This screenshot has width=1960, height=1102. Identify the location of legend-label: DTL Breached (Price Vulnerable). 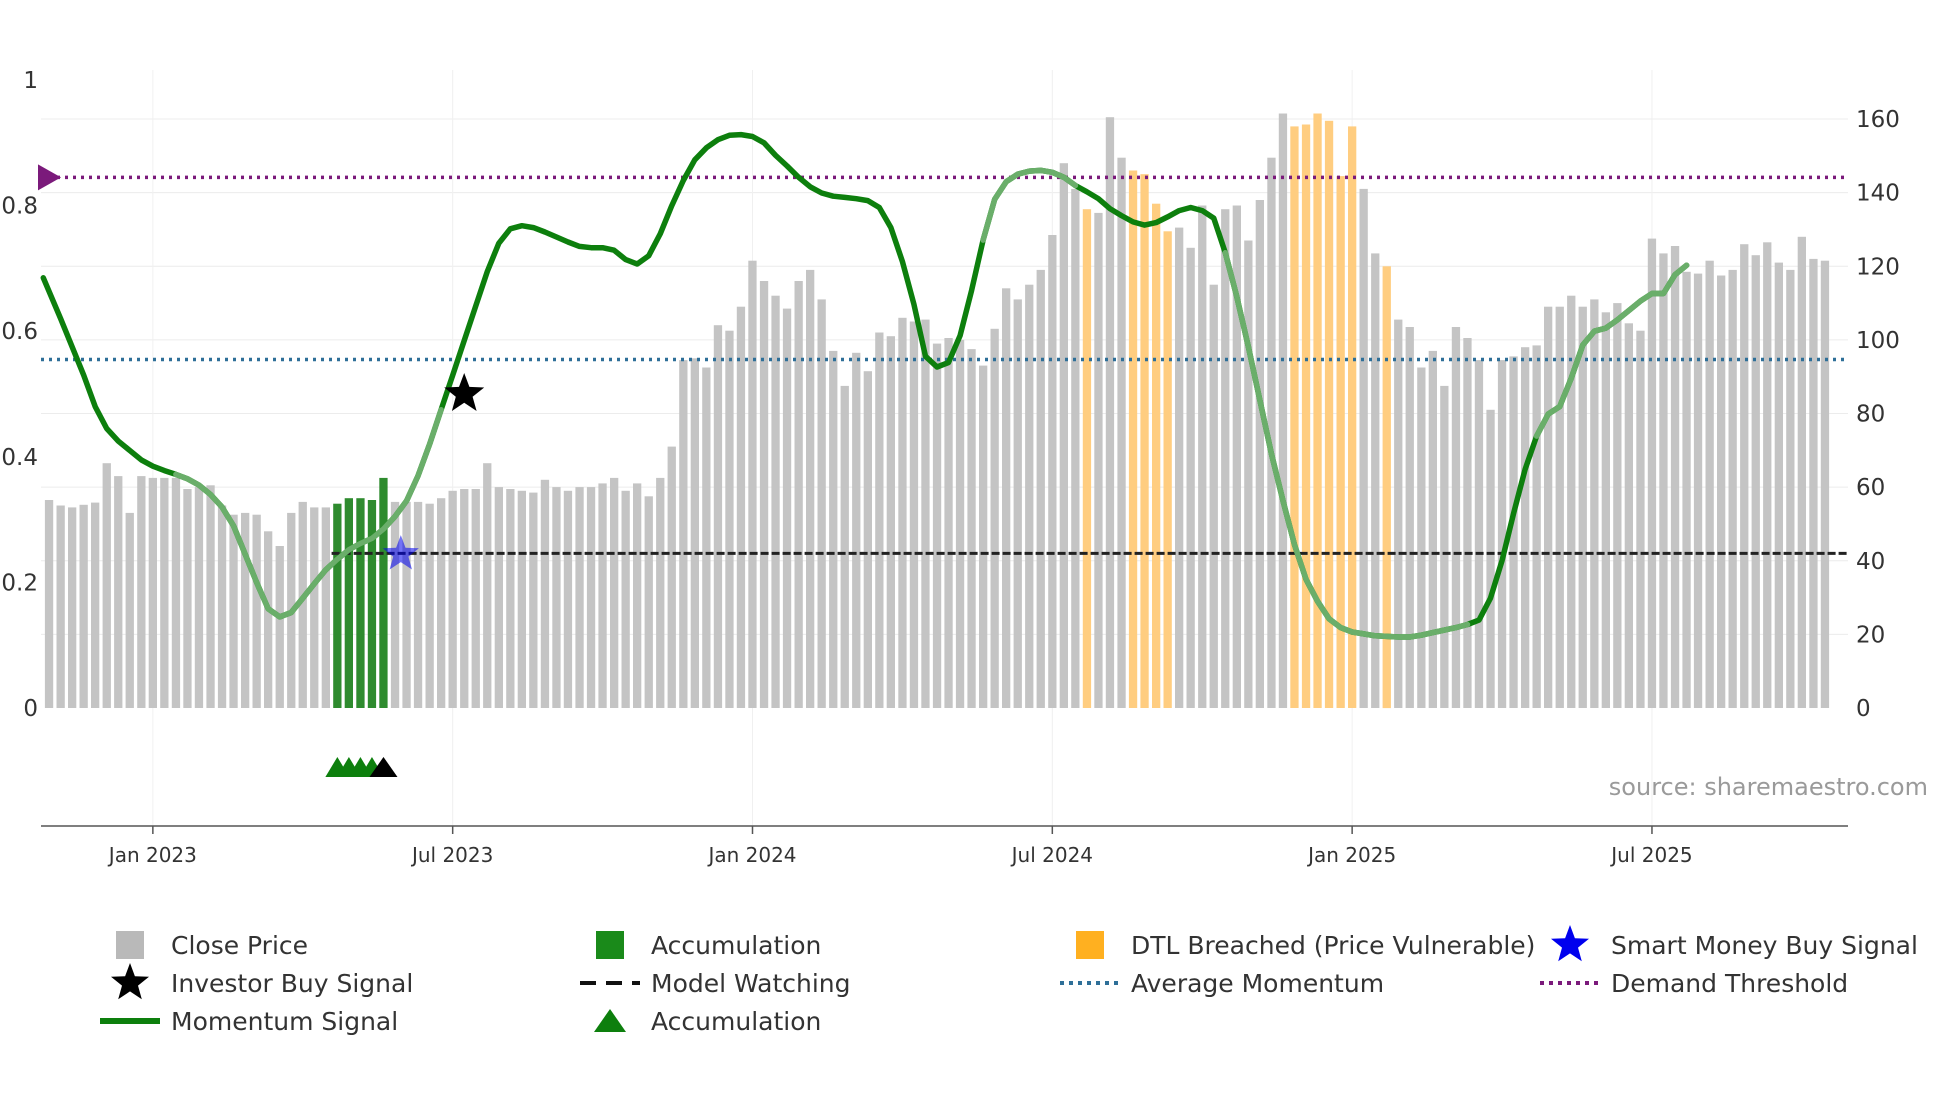
(1333, 945).